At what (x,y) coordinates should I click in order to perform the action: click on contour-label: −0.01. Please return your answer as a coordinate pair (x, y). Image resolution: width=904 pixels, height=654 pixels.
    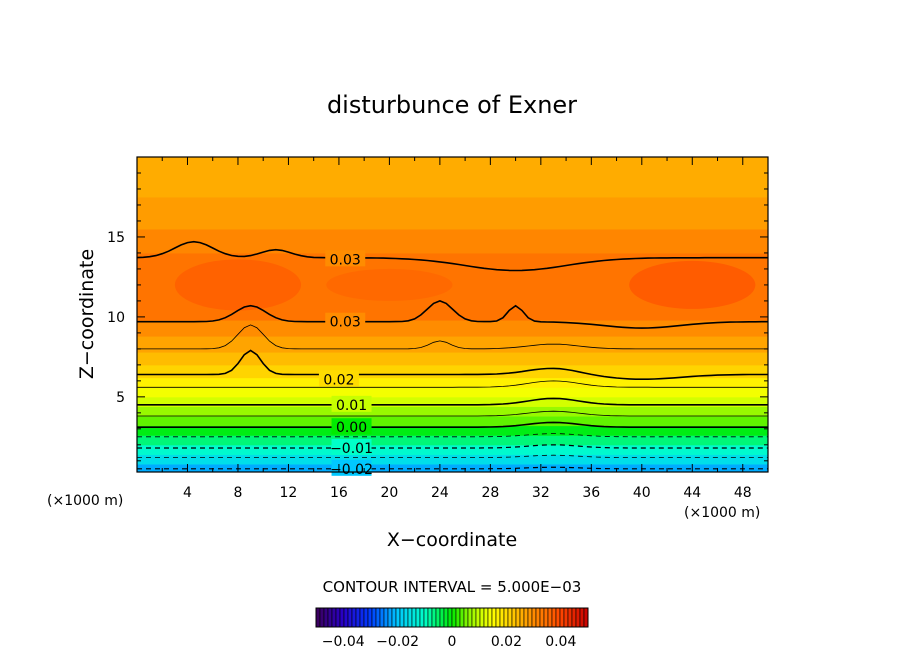
    Looking at the image, I should click on (351, 449).